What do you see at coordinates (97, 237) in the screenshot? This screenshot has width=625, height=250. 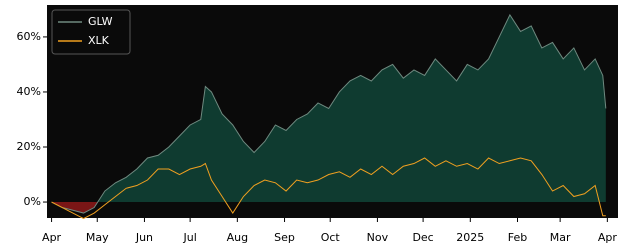 I see `x-tick-label: May` at bounding box center [97, 237].